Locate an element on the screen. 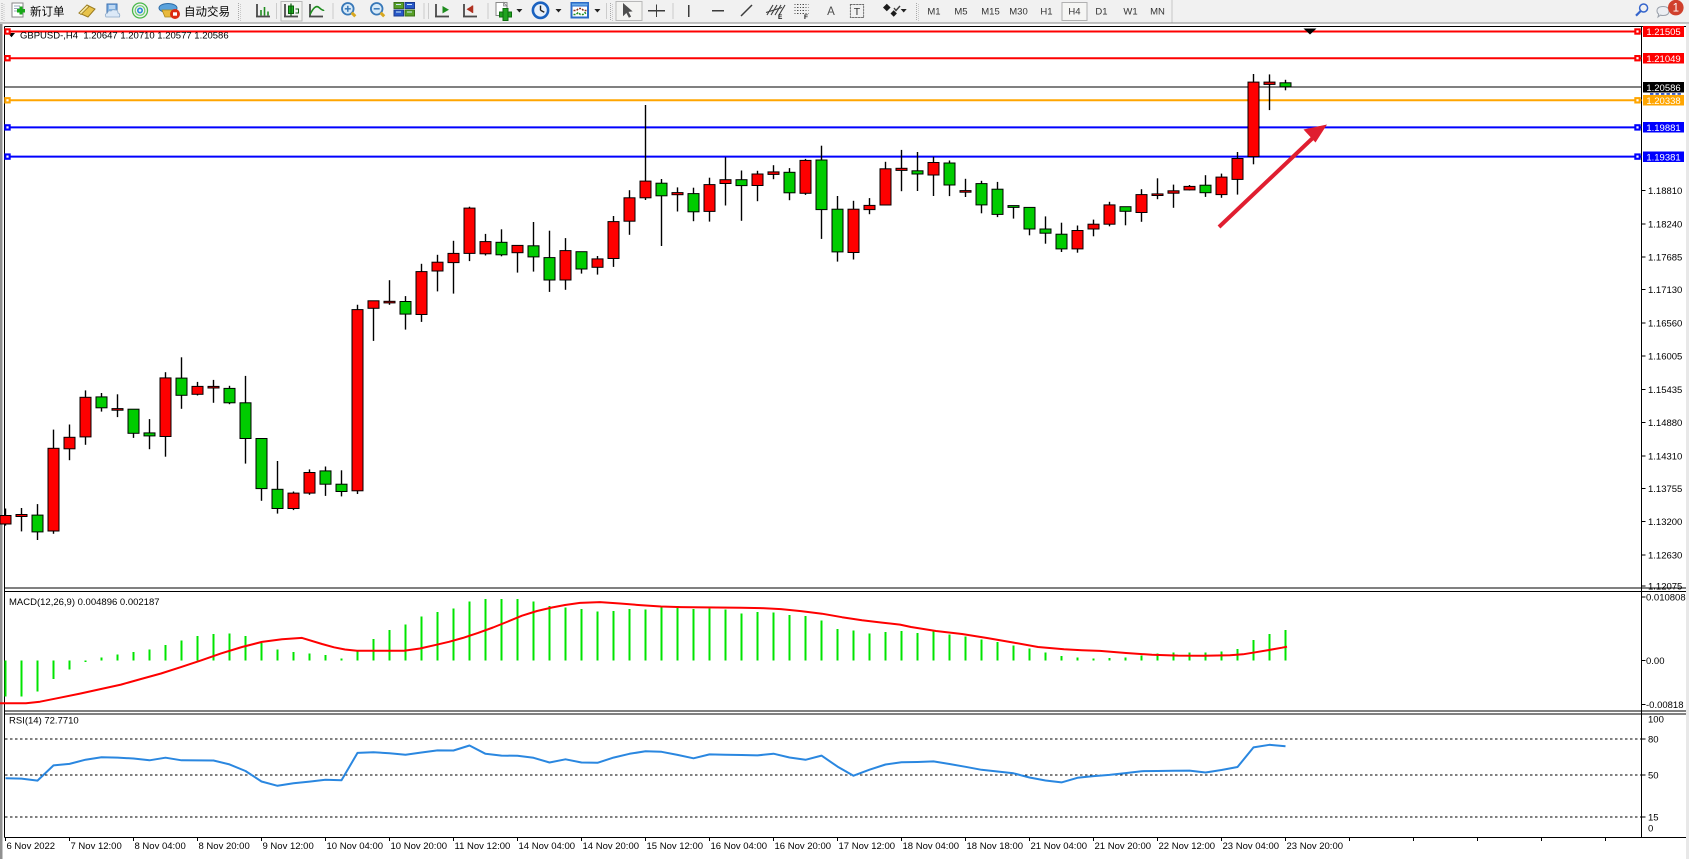 The width and height of the screenshot is (1689, 859). svg-text: M30 is located at coordinates (1018, 12).